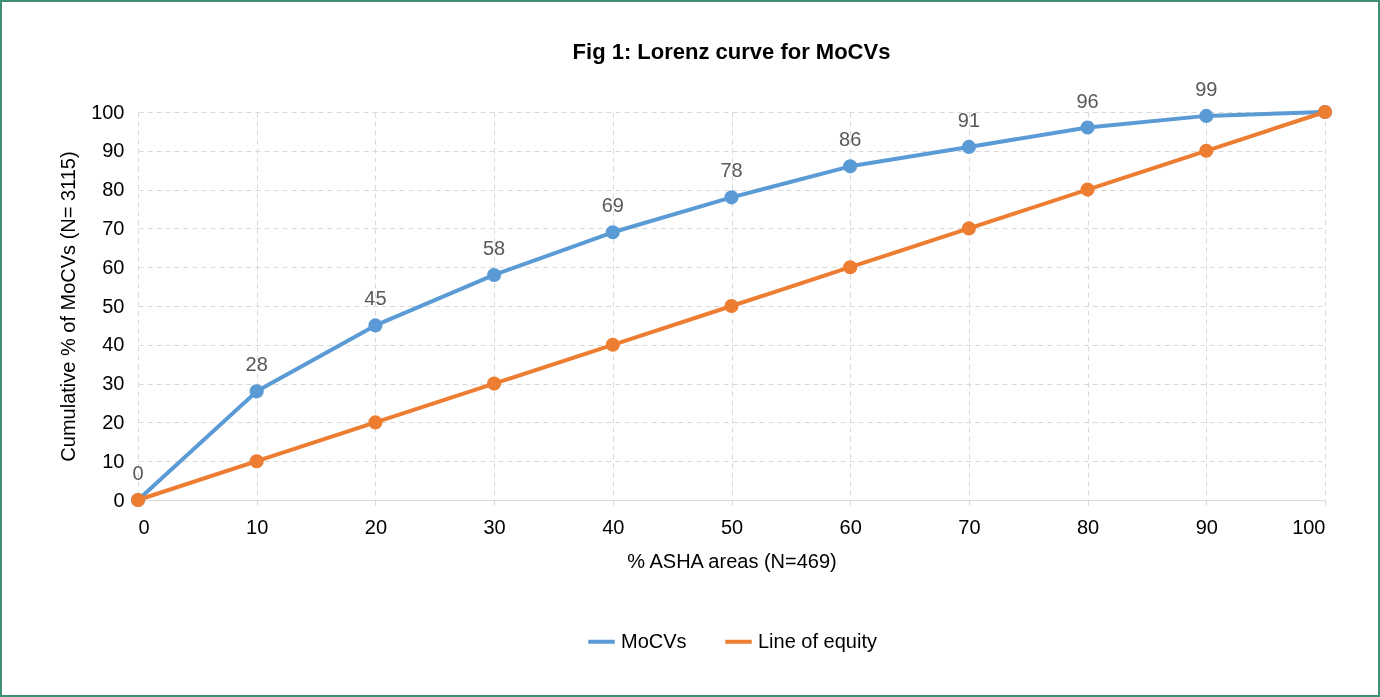  I want to click on y-tick-label: 100, so click(108, 111).